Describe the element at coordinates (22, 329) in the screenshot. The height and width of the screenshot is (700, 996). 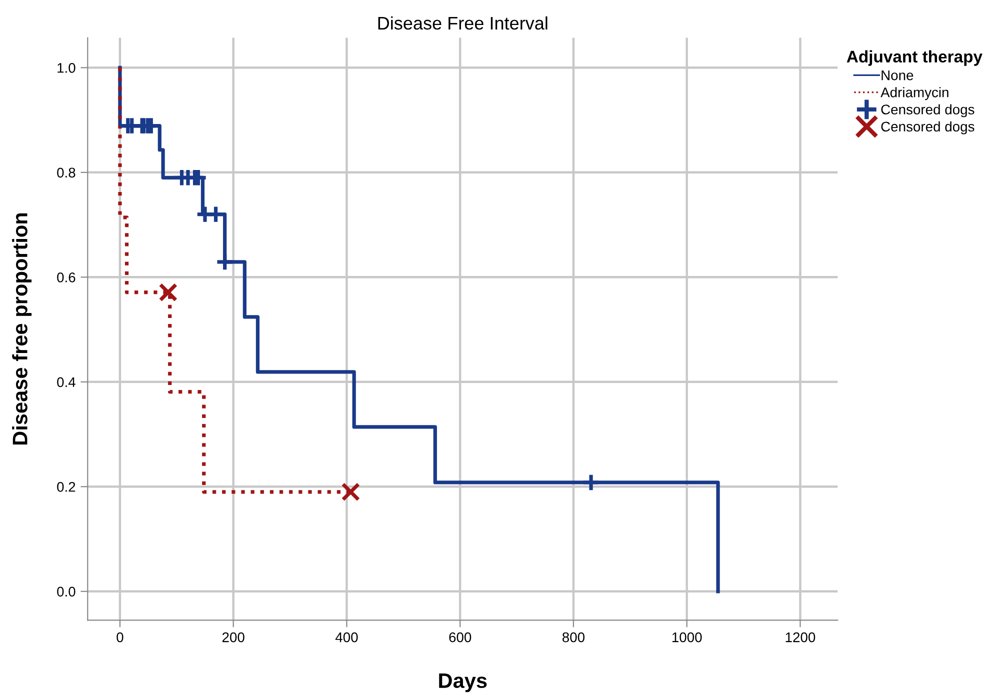
I see `y-axis-title: Disease free proportion` at that location.